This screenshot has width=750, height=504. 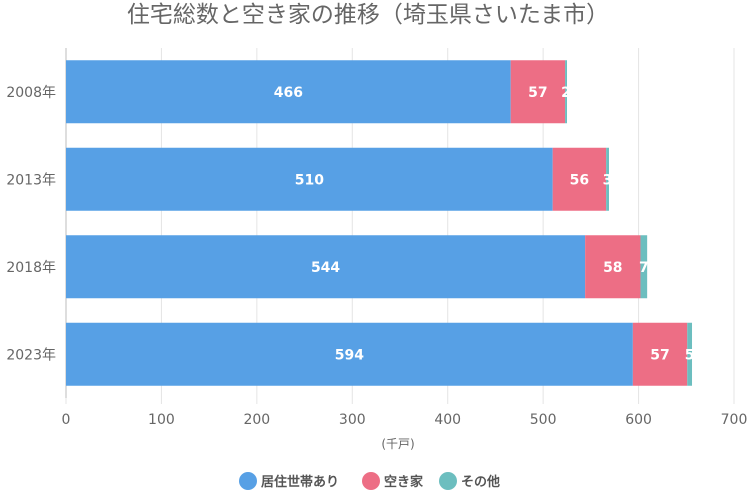 I want to click on legend-label: 空き家, so click(x=404, y=482).